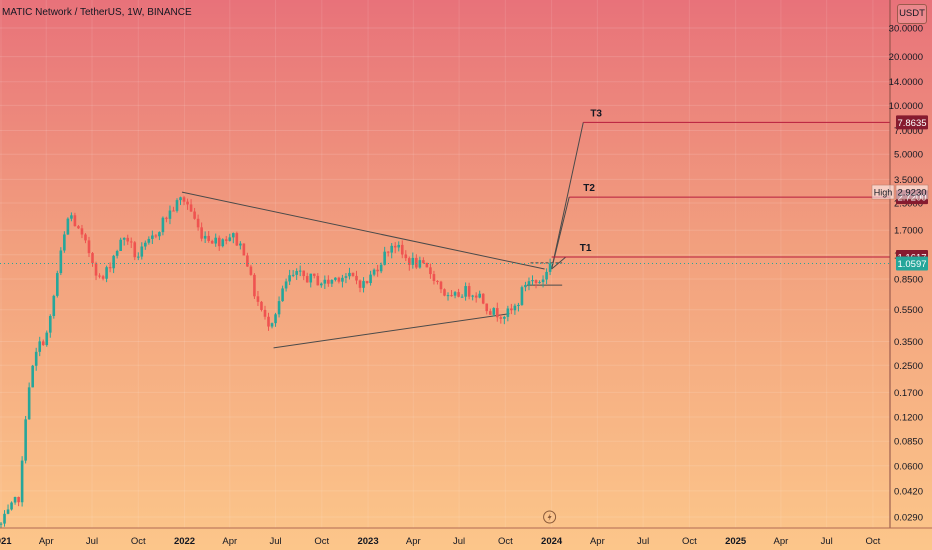 The width and height of the screenshot is (932, 550). Describe the element at coordinates (908, 231) in the screenshot. I see `price-tick-label: 1.7000` at that location.